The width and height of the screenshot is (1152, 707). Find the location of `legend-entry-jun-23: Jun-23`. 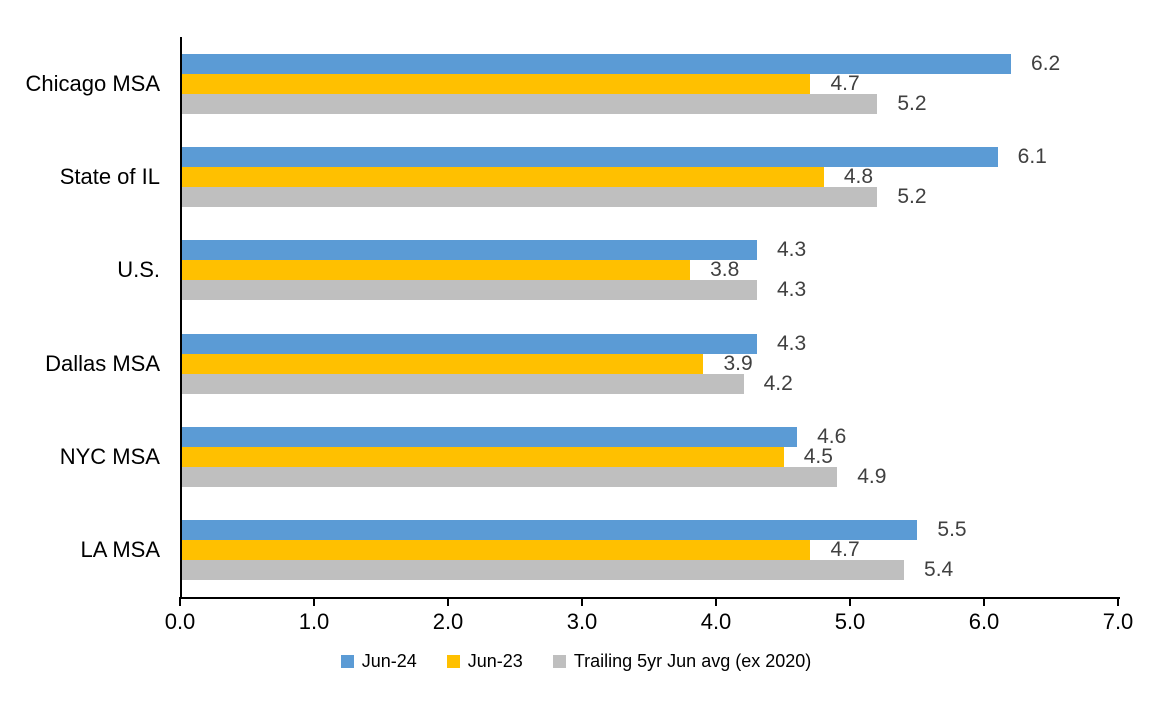

legend-entry-jun-23: Jun-23 is located at coordinates (484, 661).